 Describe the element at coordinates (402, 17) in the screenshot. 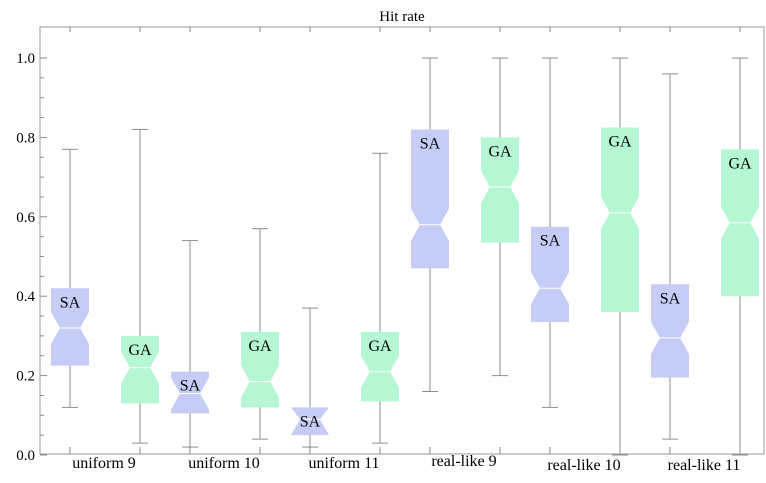

I see `chart-title: Hit rate` at that location.